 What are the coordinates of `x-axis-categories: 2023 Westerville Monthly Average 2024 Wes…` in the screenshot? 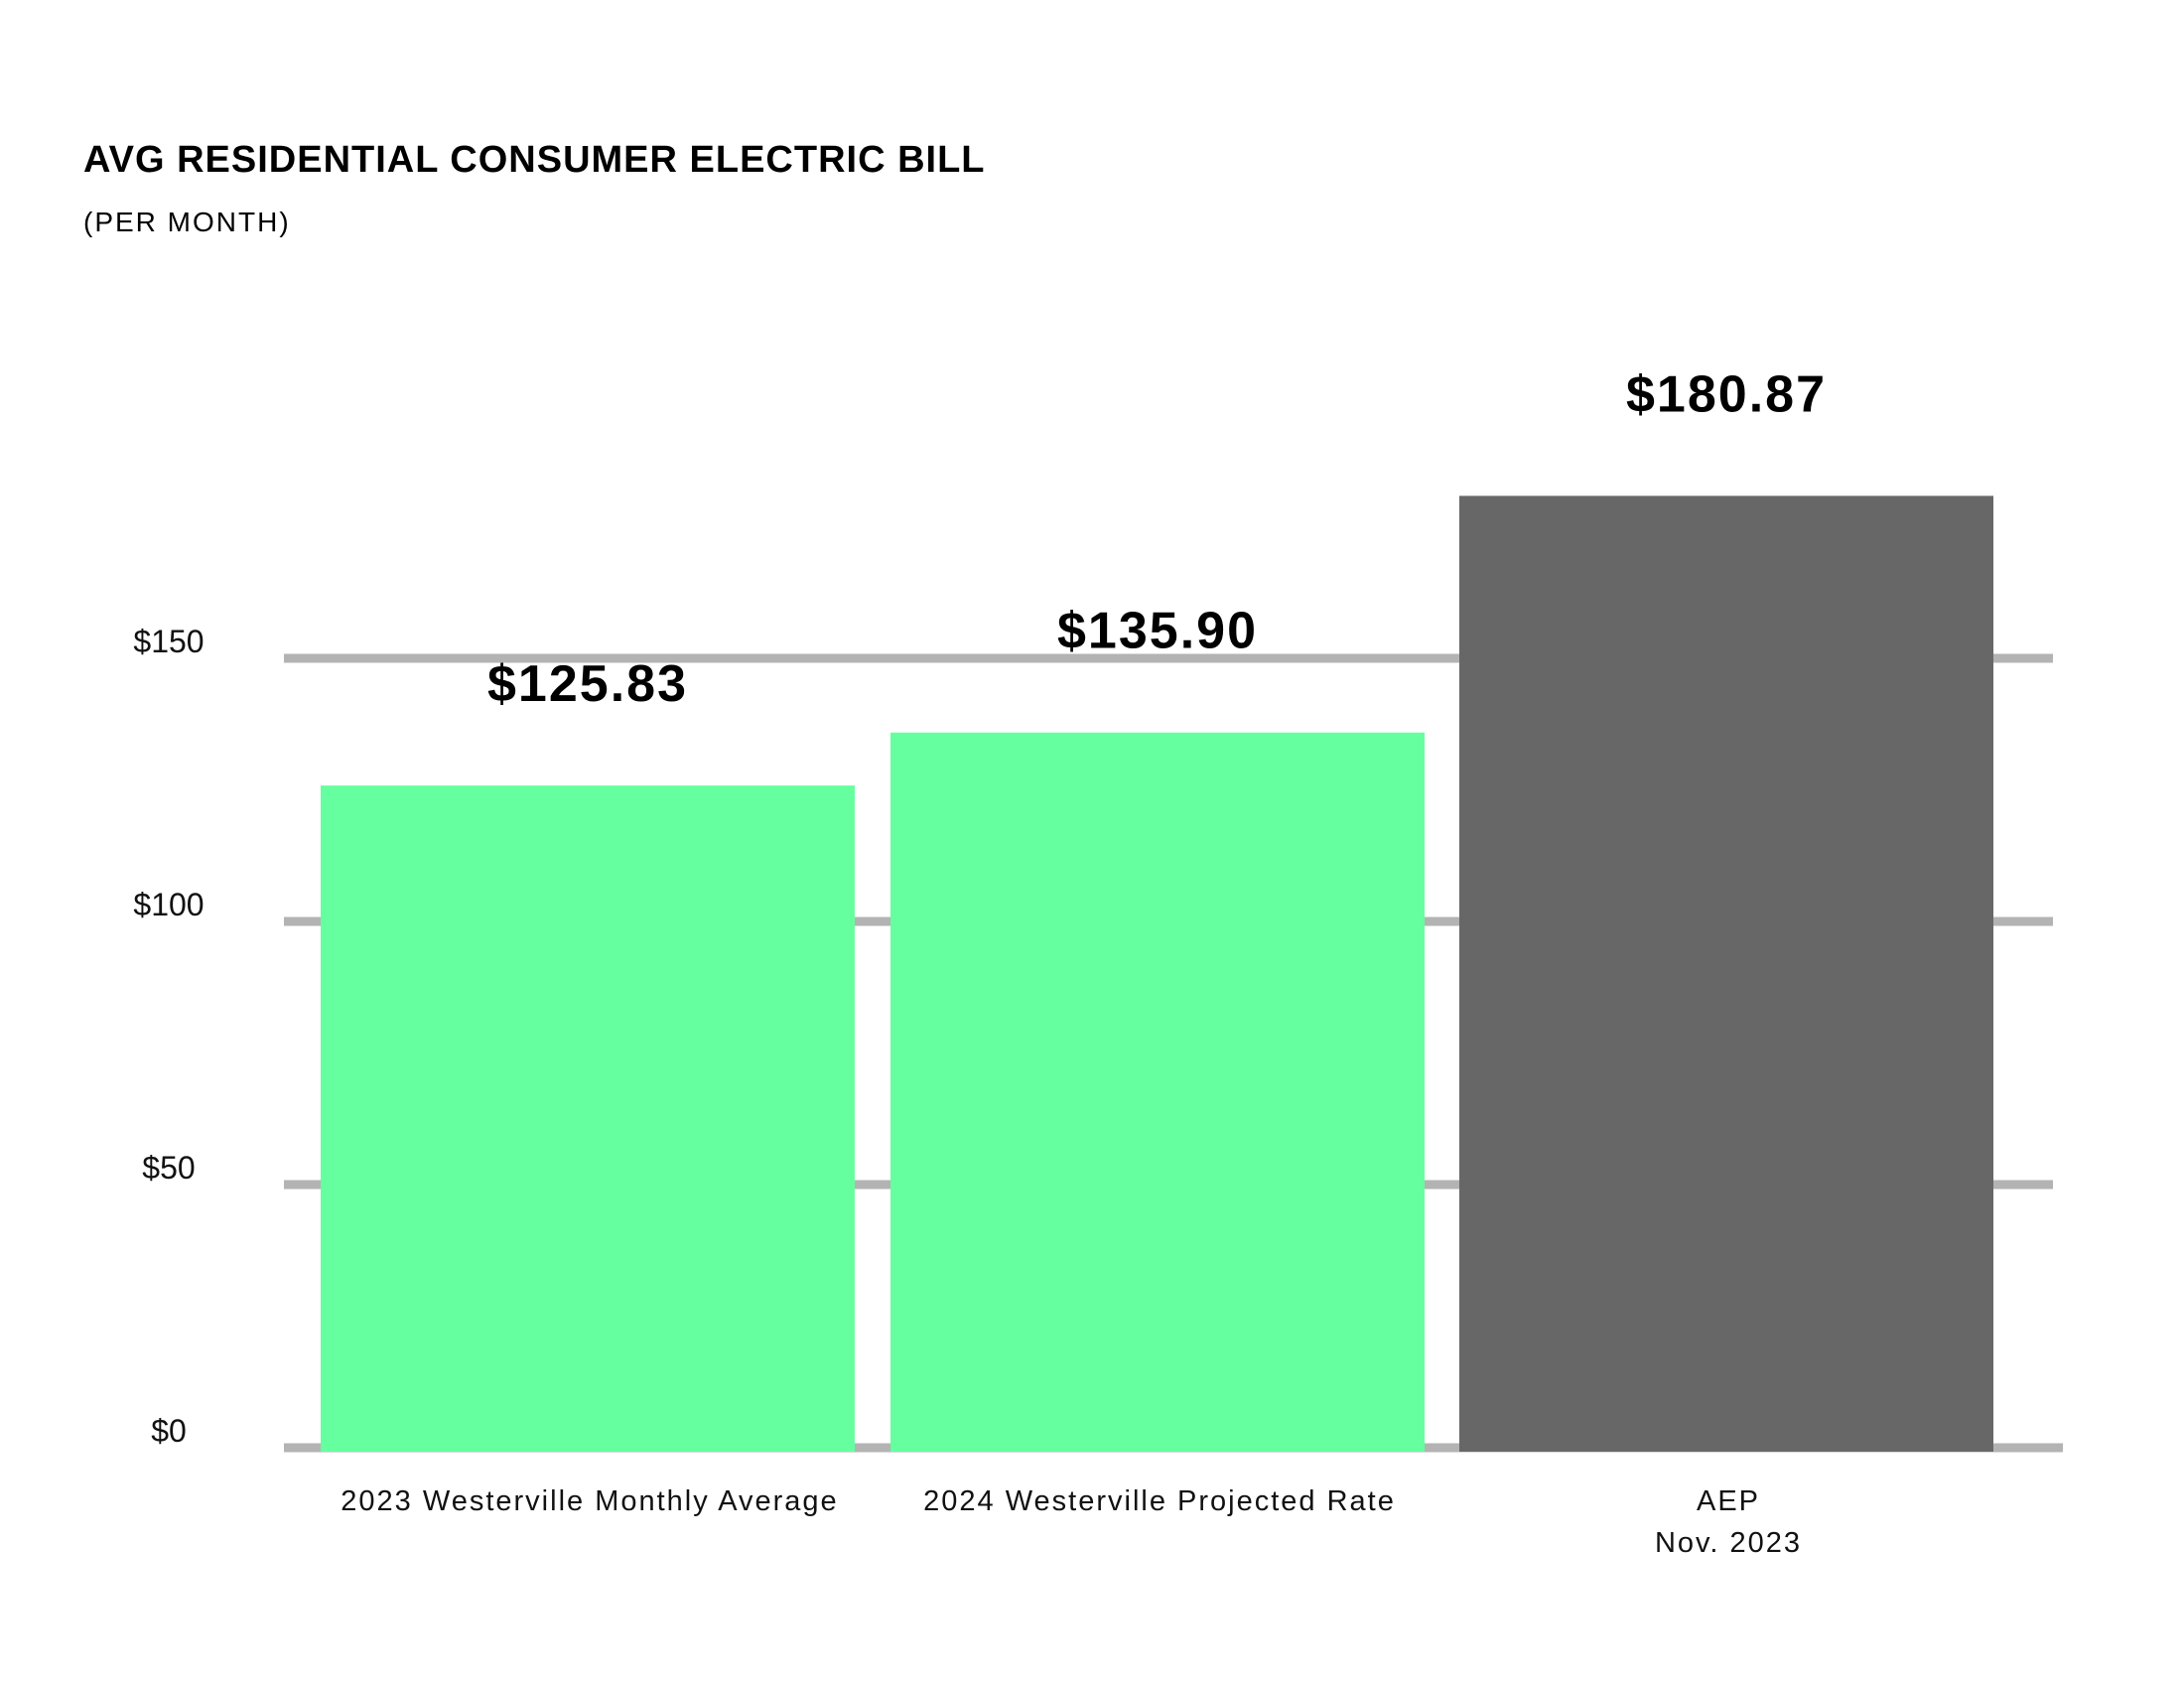 It's located at (1071, 1522).